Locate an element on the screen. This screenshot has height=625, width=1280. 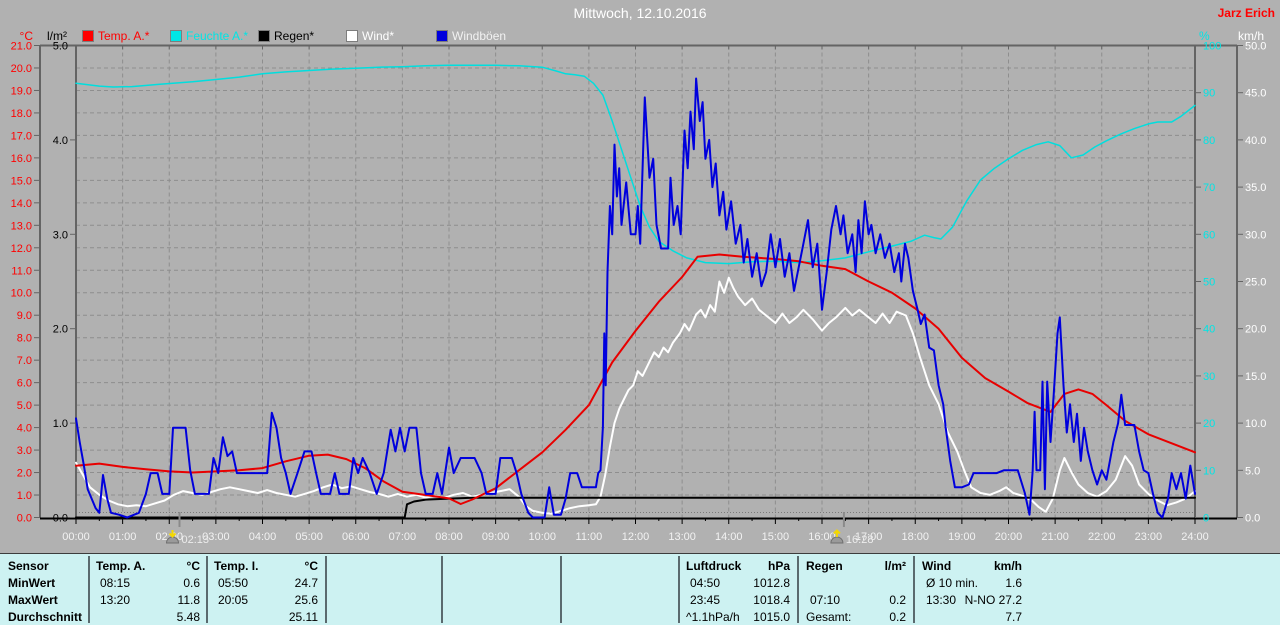
table-cell-value: 1012.8 is located at coordinates (771, 583).